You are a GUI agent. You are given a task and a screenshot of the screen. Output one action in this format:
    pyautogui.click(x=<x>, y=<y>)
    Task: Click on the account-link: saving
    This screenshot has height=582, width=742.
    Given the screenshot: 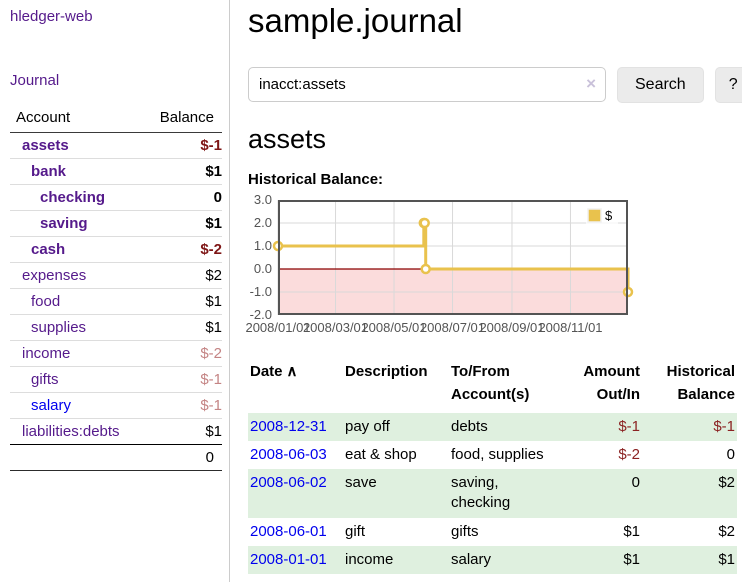 What is the action you would take?
    pyautogui.click(x=64, y=223)
    